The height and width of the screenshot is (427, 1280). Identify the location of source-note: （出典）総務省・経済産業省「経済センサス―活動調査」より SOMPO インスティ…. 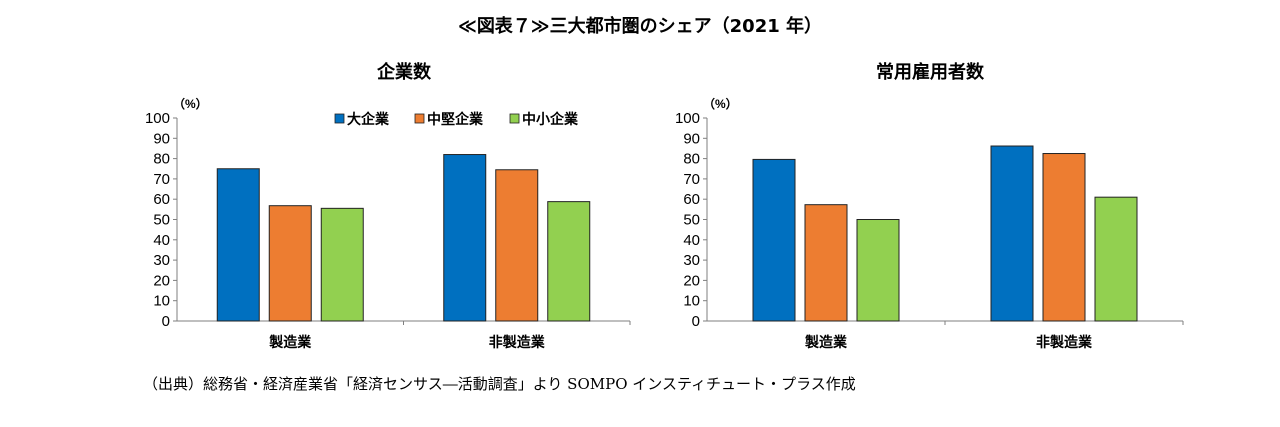
(499, 384).